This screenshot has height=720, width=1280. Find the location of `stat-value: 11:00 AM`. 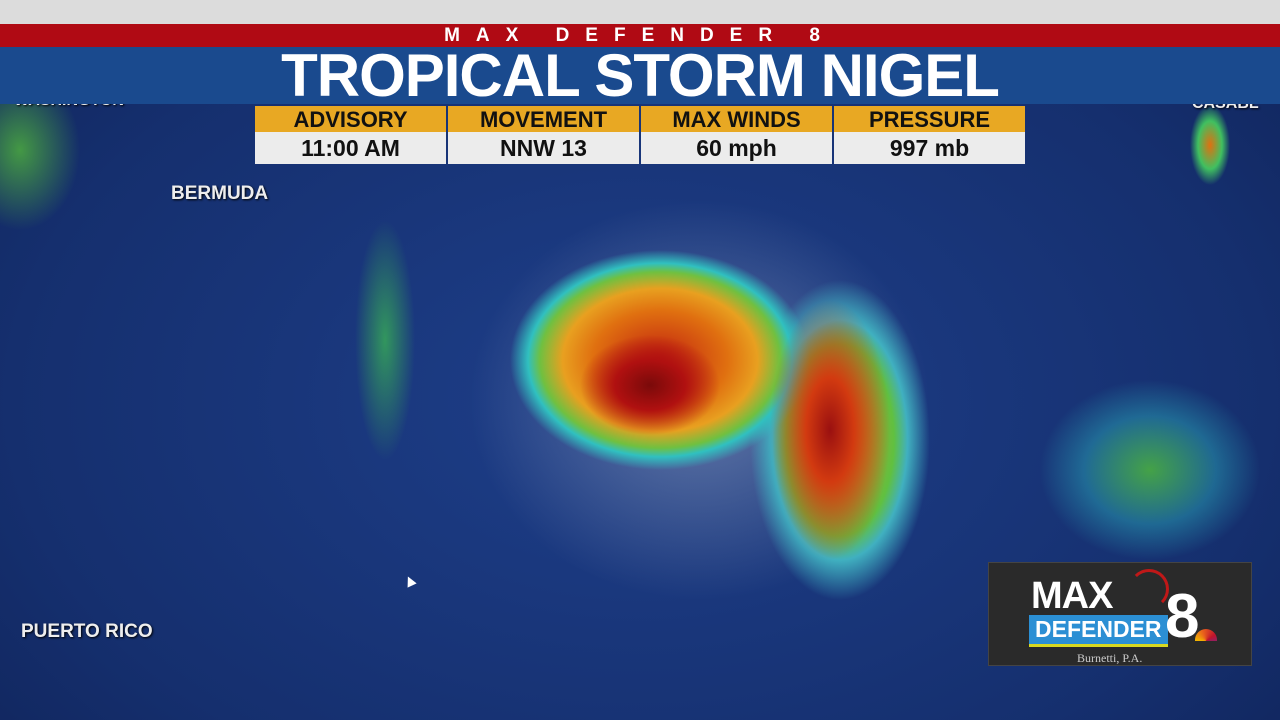

stat-value: 11:00 AM is located at coordinates (350, 148).